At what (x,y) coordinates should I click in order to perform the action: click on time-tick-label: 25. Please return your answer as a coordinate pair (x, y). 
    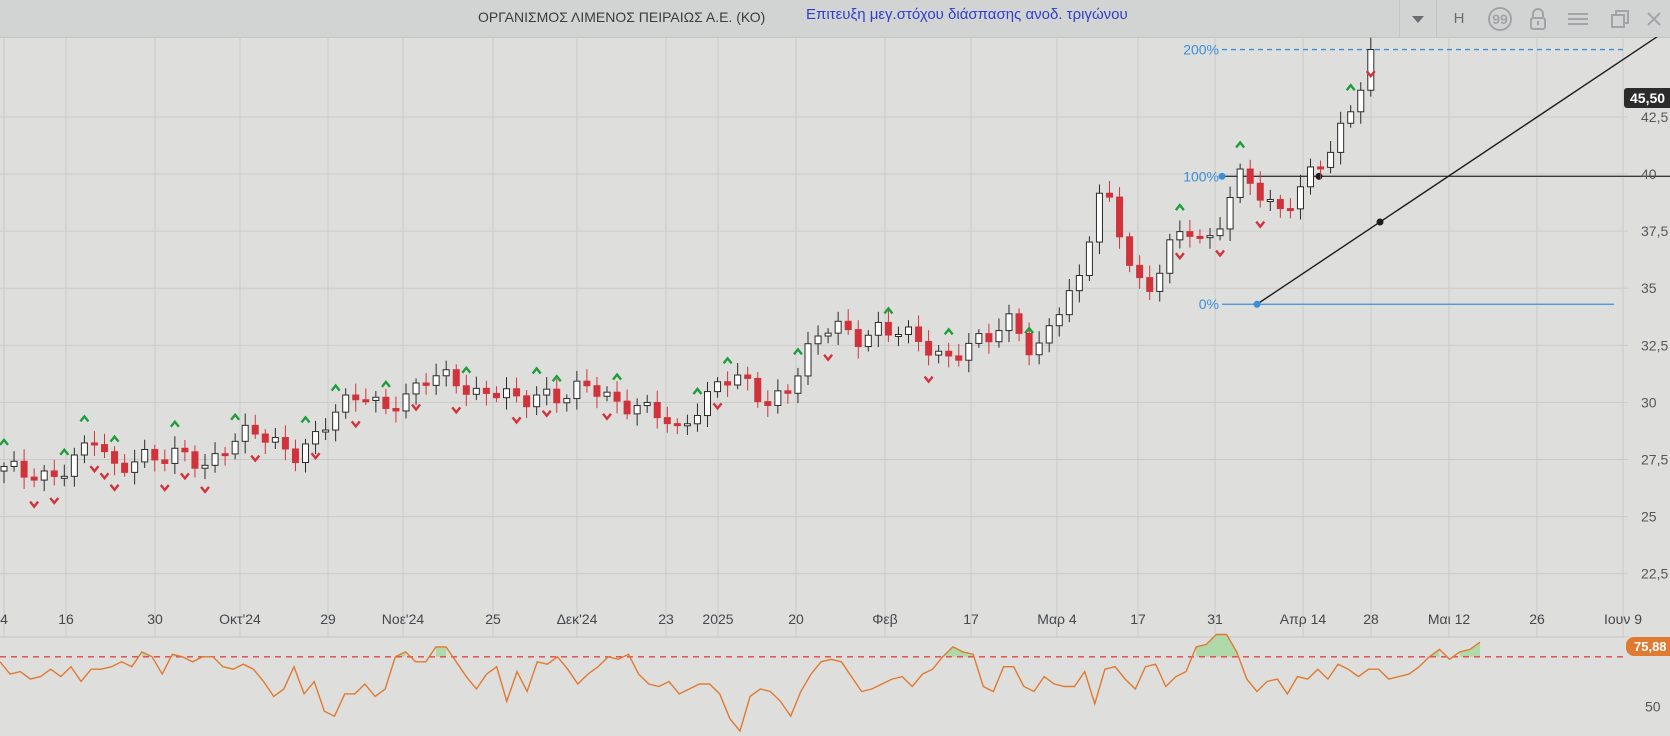
    Looking at the image, I should click on (493, 619).